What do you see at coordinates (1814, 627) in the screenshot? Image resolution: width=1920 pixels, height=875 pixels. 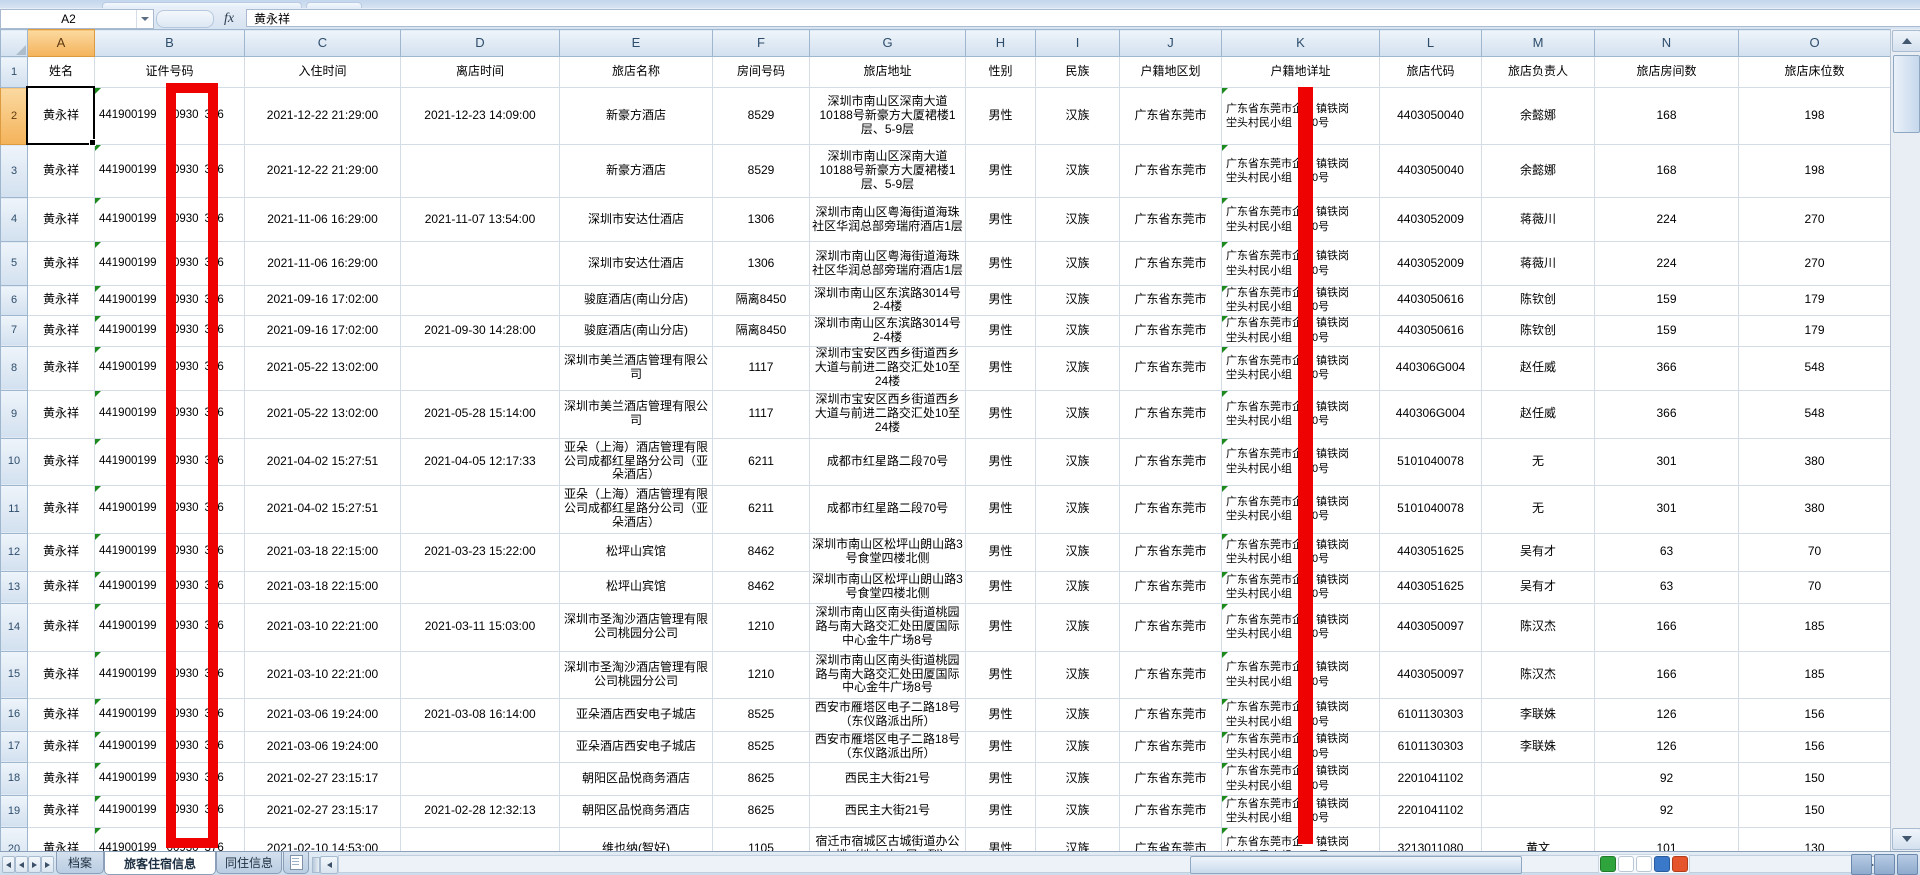 I see `cell-O14: 185` at bounding box center [1814, 627].